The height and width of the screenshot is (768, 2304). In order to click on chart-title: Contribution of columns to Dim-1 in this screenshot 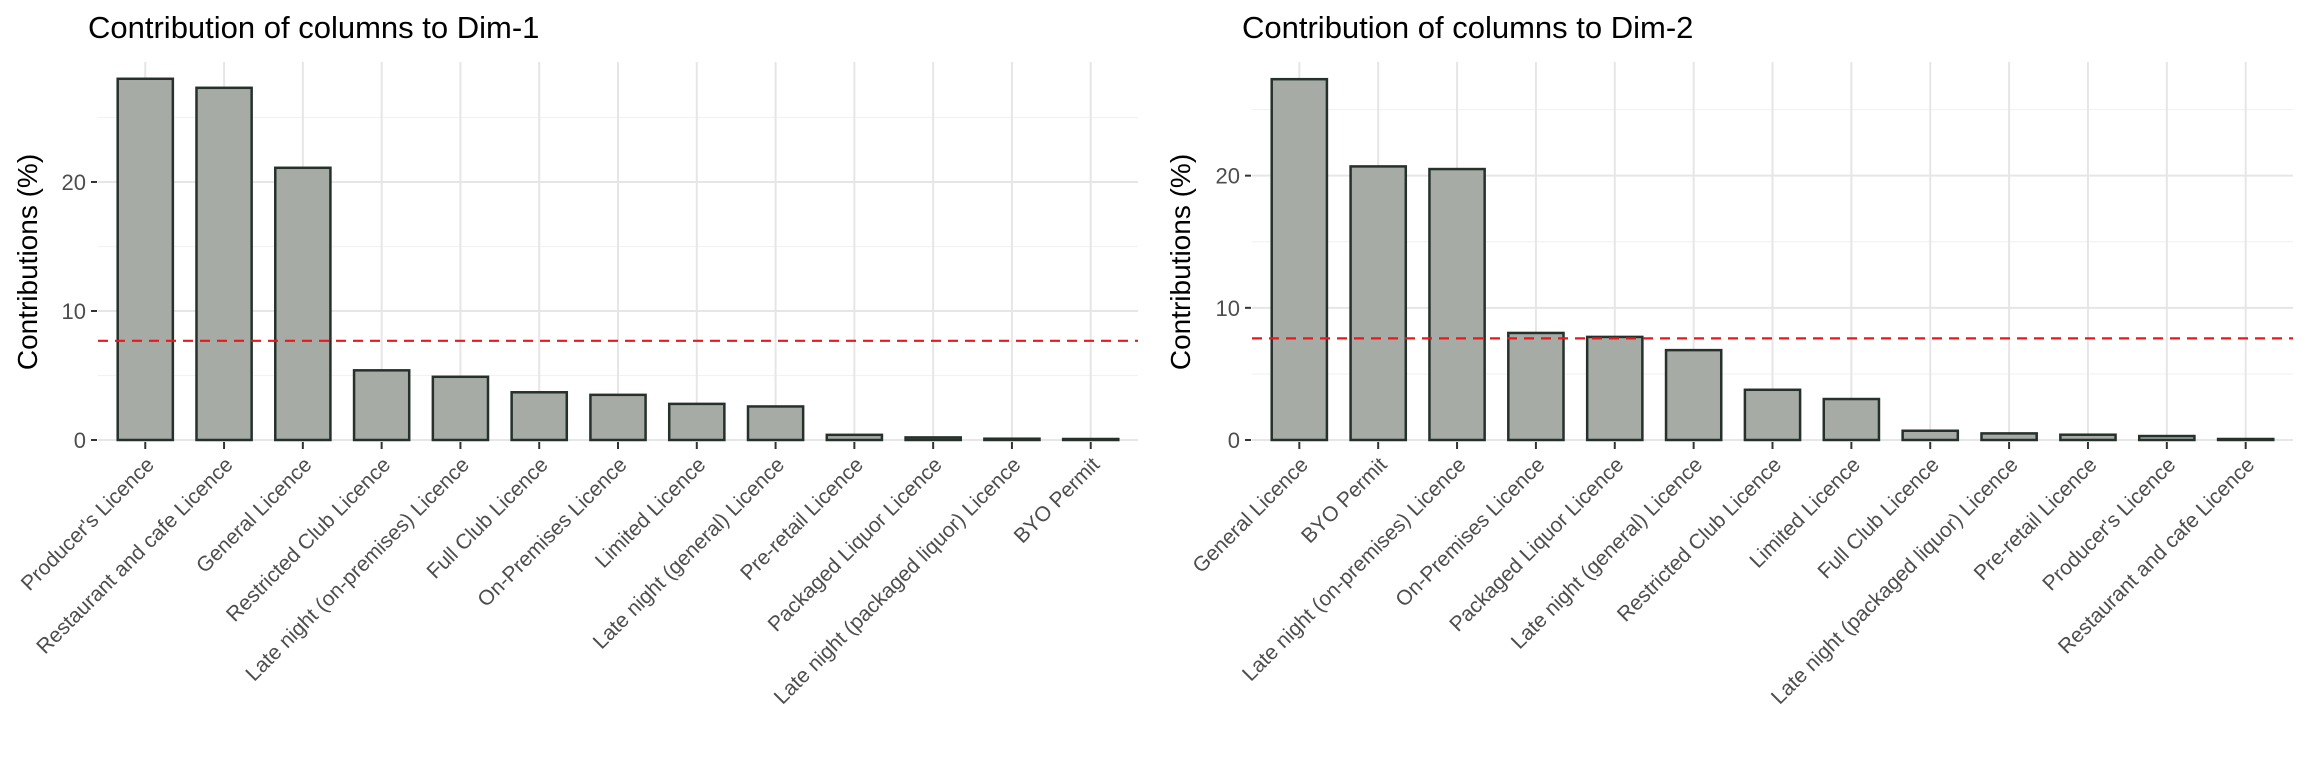, I will do `click(313, 27)`.